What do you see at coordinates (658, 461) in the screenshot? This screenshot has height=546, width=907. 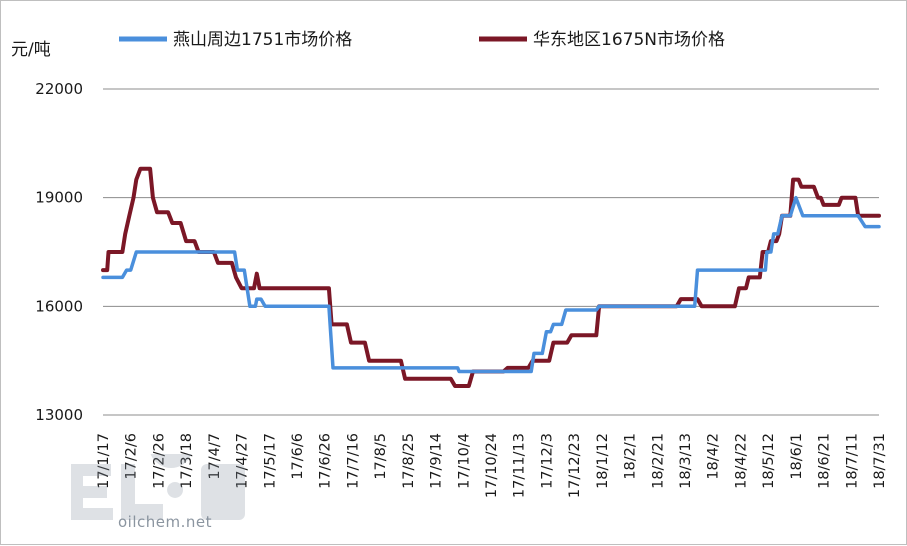 I see `x-tick-label: 18/2/21` at bounding box center [658, 461].